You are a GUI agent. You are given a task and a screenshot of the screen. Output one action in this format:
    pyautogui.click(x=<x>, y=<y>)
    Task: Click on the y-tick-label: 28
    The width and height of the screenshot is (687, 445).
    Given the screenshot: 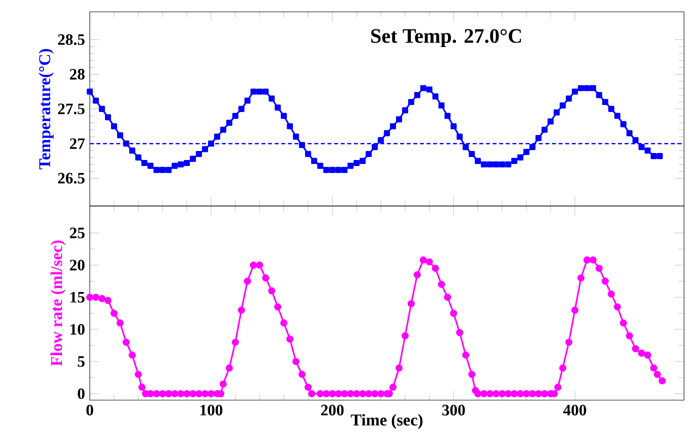 What is the action you would take?
    pyautogui.click(x=77, y=74)
    